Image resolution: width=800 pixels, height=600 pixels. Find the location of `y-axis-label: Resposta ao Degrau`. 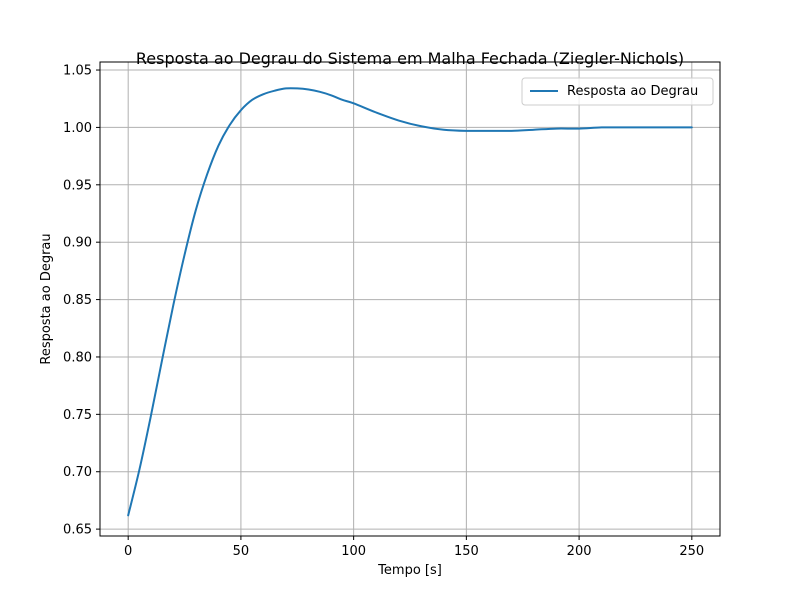

y-axis-label: Resposta ao Degrau is located at coordinates (46, 298).